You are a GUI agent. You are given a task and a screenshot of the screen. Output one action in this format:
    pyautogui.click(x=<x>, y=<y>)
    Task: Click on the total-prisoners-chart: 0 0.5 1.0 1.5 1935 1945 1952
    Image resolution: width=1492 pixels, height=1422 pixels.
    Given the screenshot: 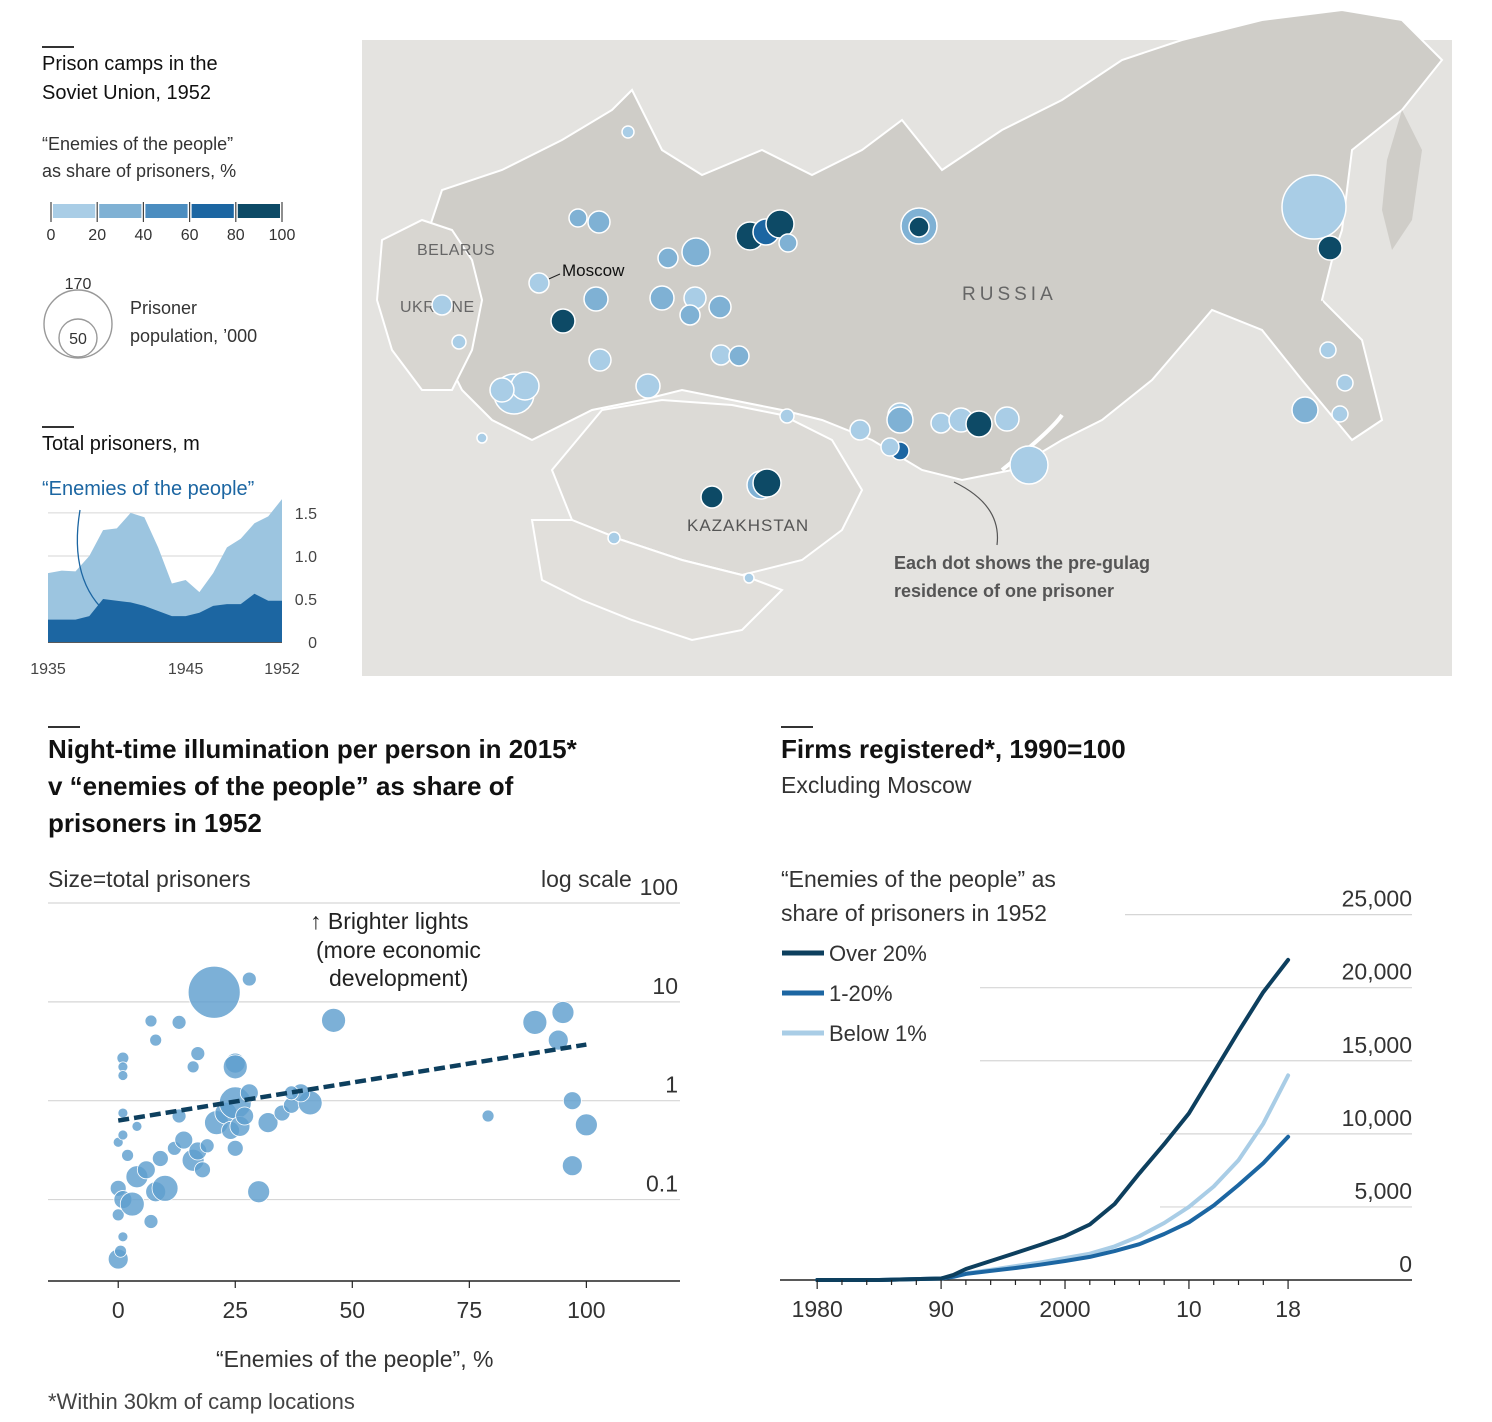 What is the action you would take?
    pyautogui.click(x=173, y=588)
    